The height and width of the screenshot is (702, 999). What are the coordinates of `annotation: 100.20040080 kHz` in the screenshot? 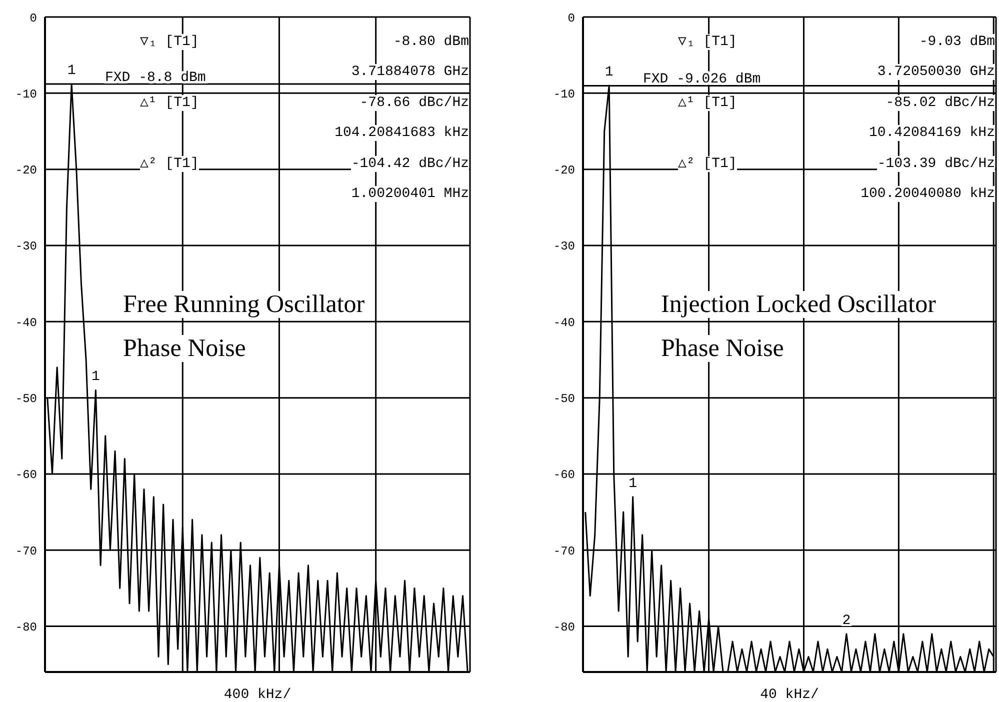 It's located at (927, 194).